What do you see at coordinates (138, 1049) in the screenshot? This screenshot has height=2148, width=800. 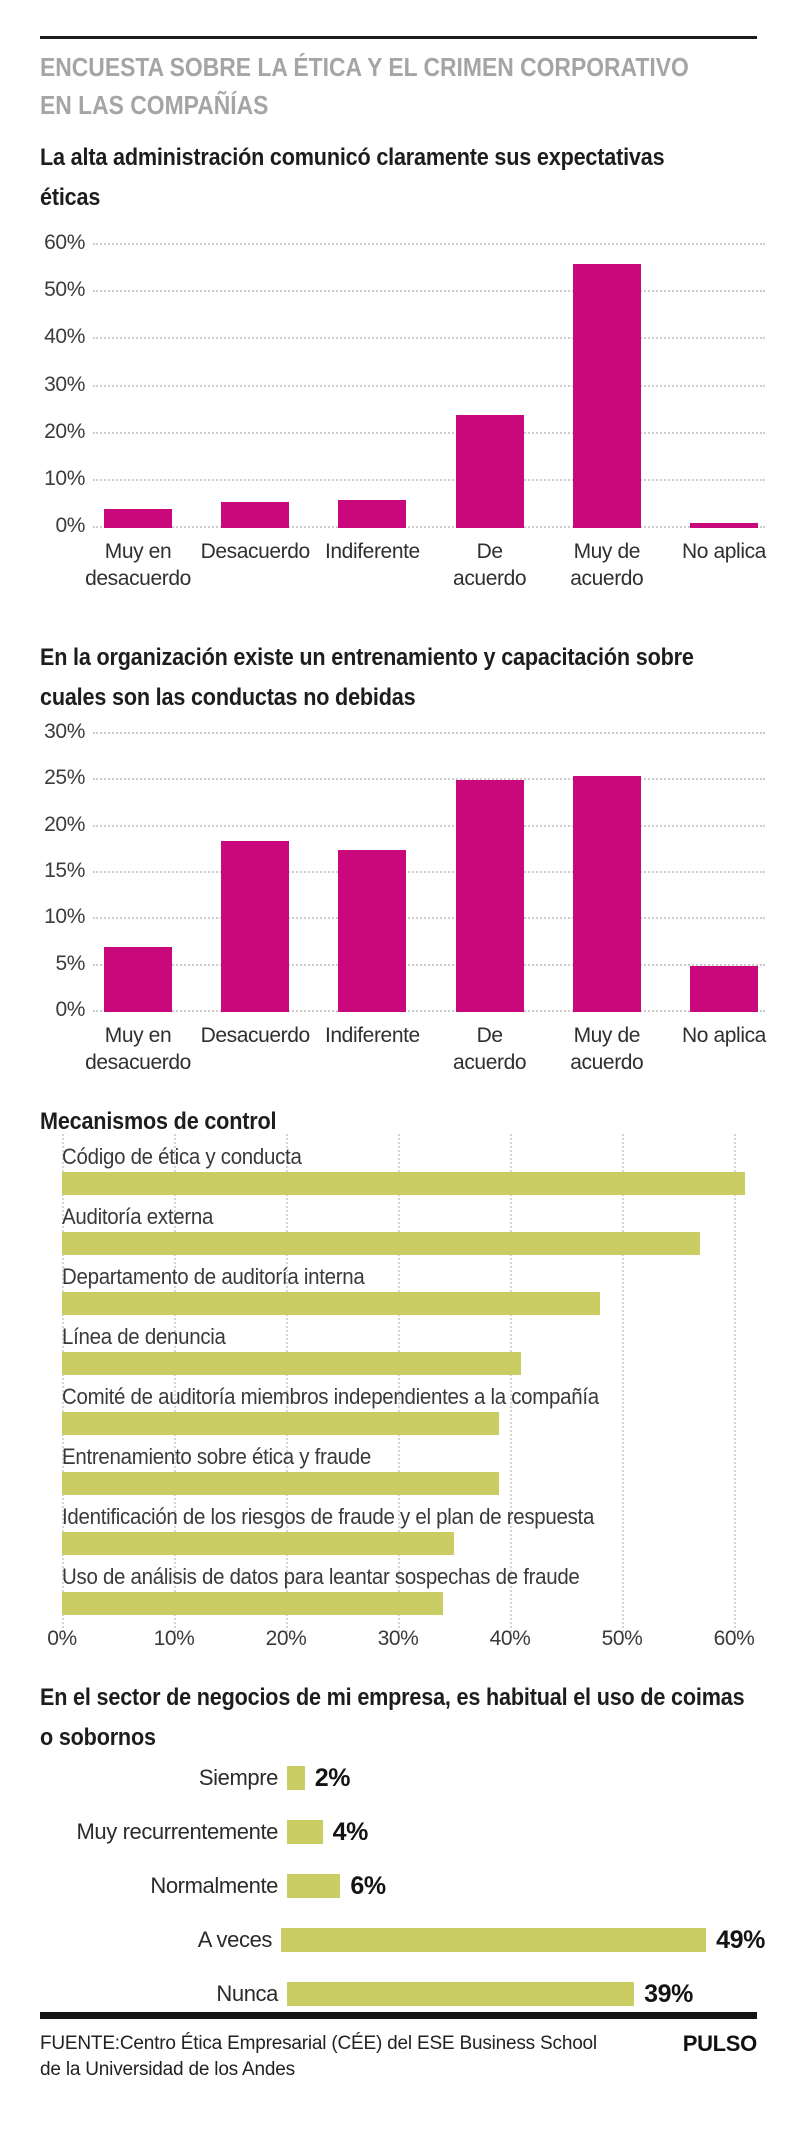 I see `category-label: Muy en desacuerdo` at bounding box center [138, 1049].